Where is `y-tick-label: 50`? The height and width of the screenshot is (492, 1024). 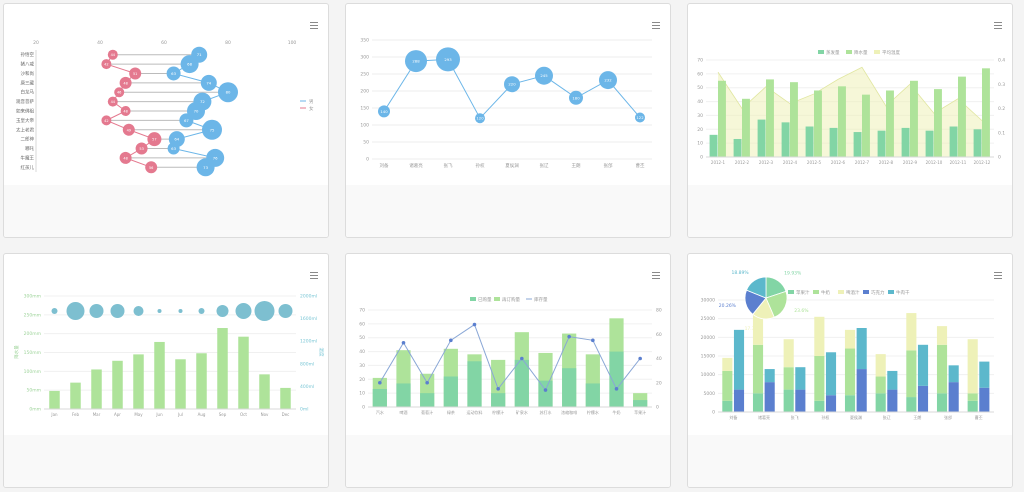 y-tick-label: 50 is located at coordinates (700, 88).